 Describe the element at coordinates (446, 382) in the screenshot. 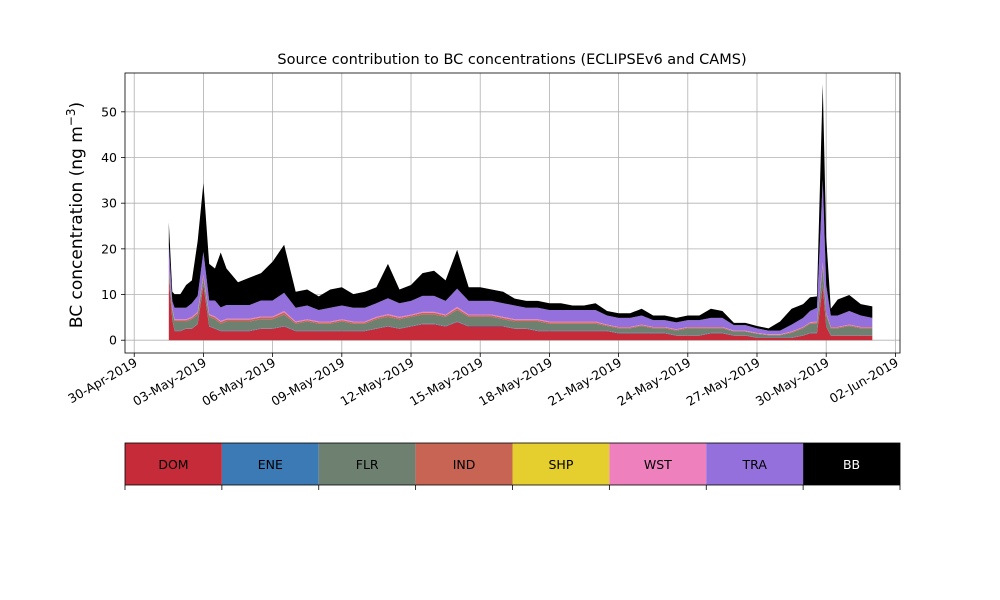

I see `x-tick-label: 15-May-2019` at that location.